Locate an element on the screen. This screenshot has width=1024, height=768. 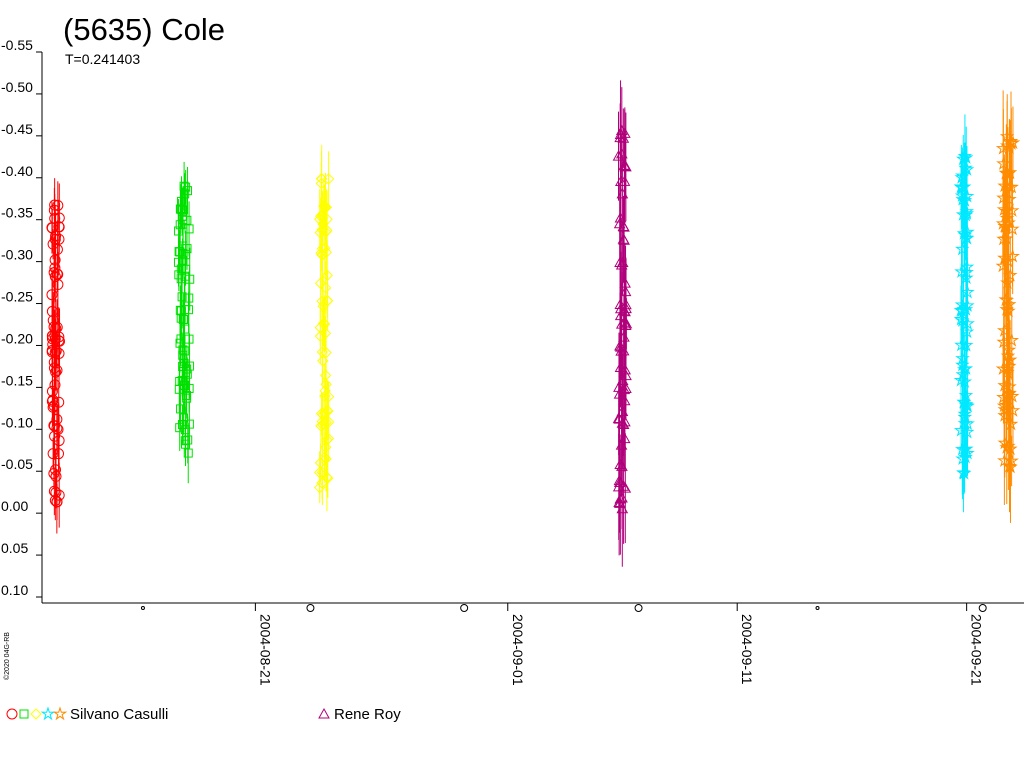
y-tick-label: 0.10 is located at coordinates (14, 590).